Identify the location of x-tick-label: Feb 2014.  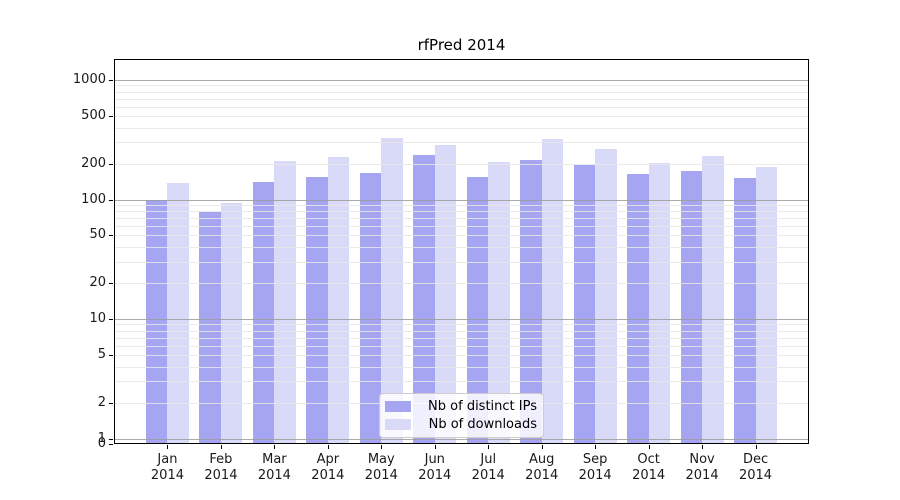
(221, 467).